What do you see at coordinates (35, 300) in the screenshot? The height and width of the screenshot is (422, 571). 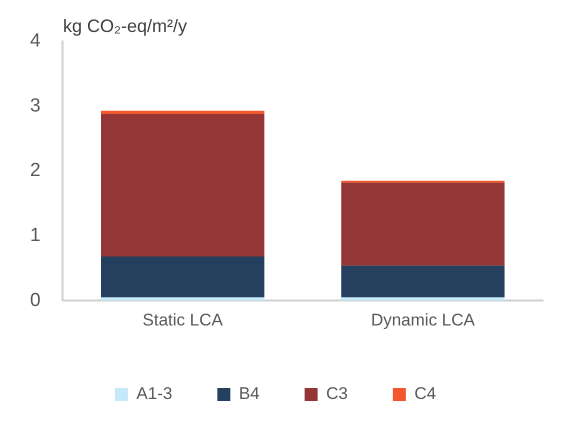 I see `y-tick-label: 0` at bounding box center [35, 300].